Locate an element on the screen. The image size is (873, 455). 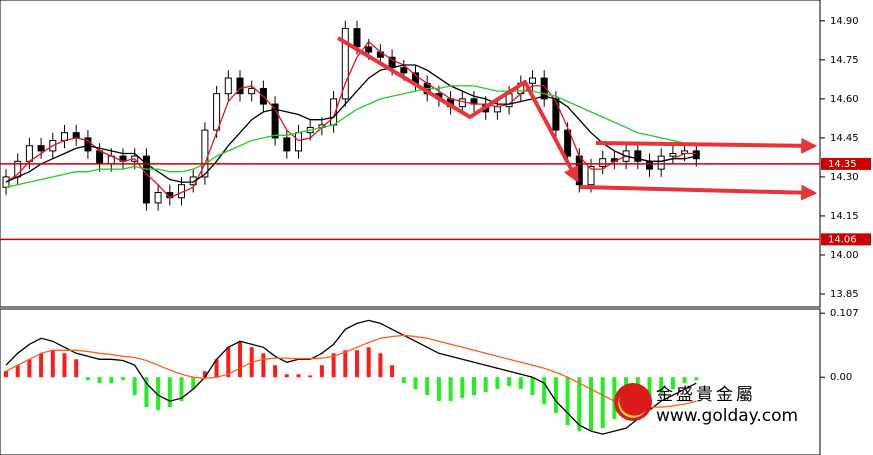
level-label: 14.06 is located at coordinates (842, 239).